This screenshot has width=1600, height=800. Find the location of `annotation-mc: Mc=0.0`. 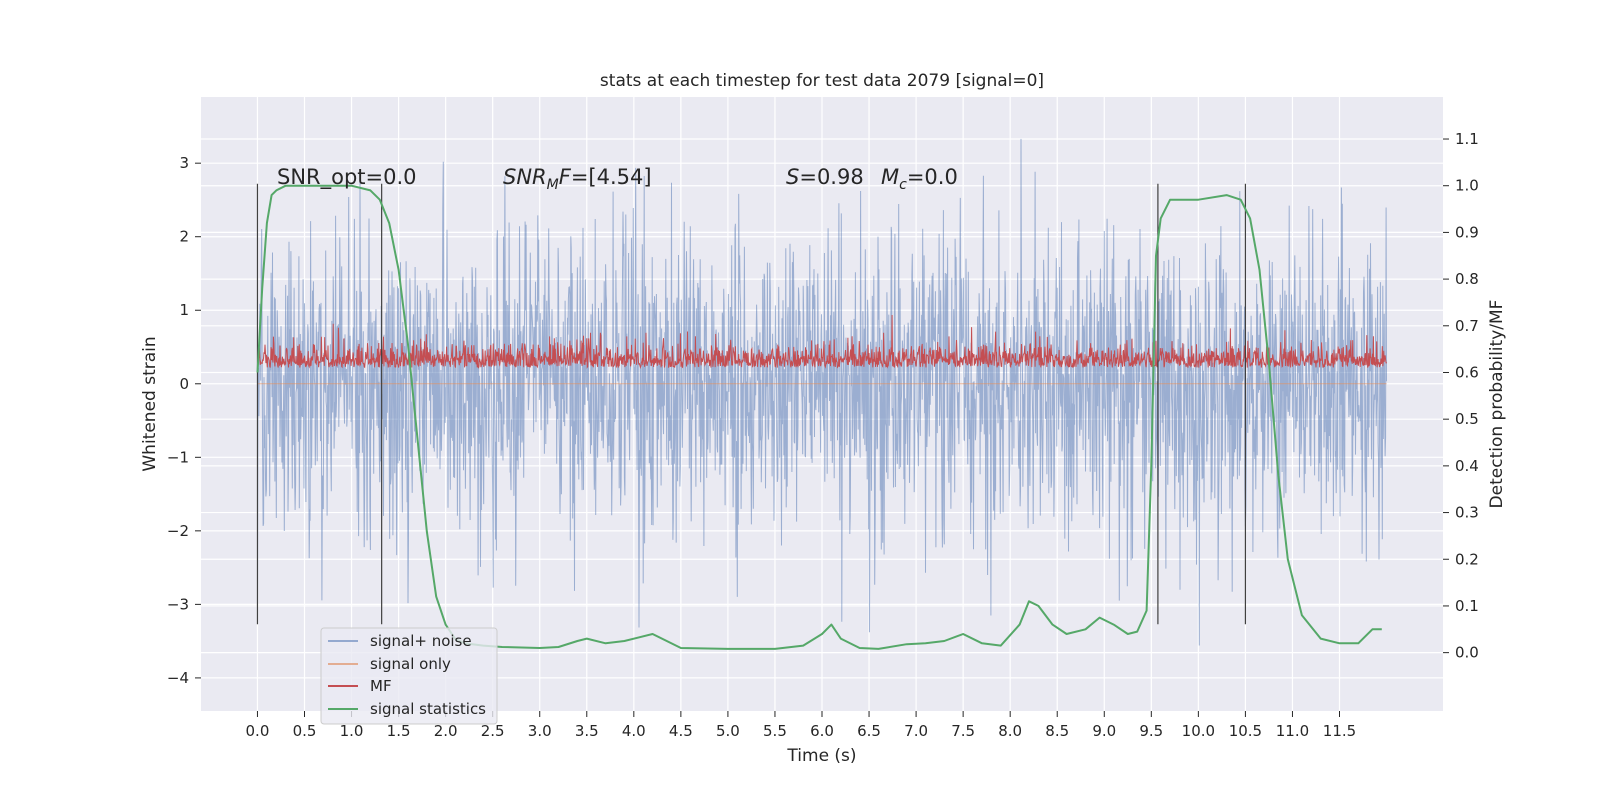

annotation-mc: Mc=0.0 is located at coordinates (919, 179).